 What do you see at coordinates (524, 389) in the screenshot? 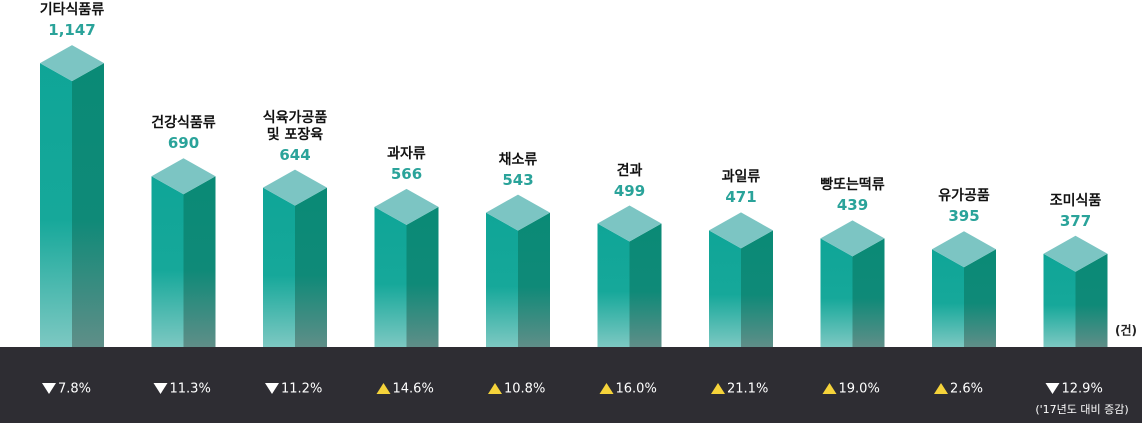
I see `change-label: 10.8%` at bounding box center [524, 389].